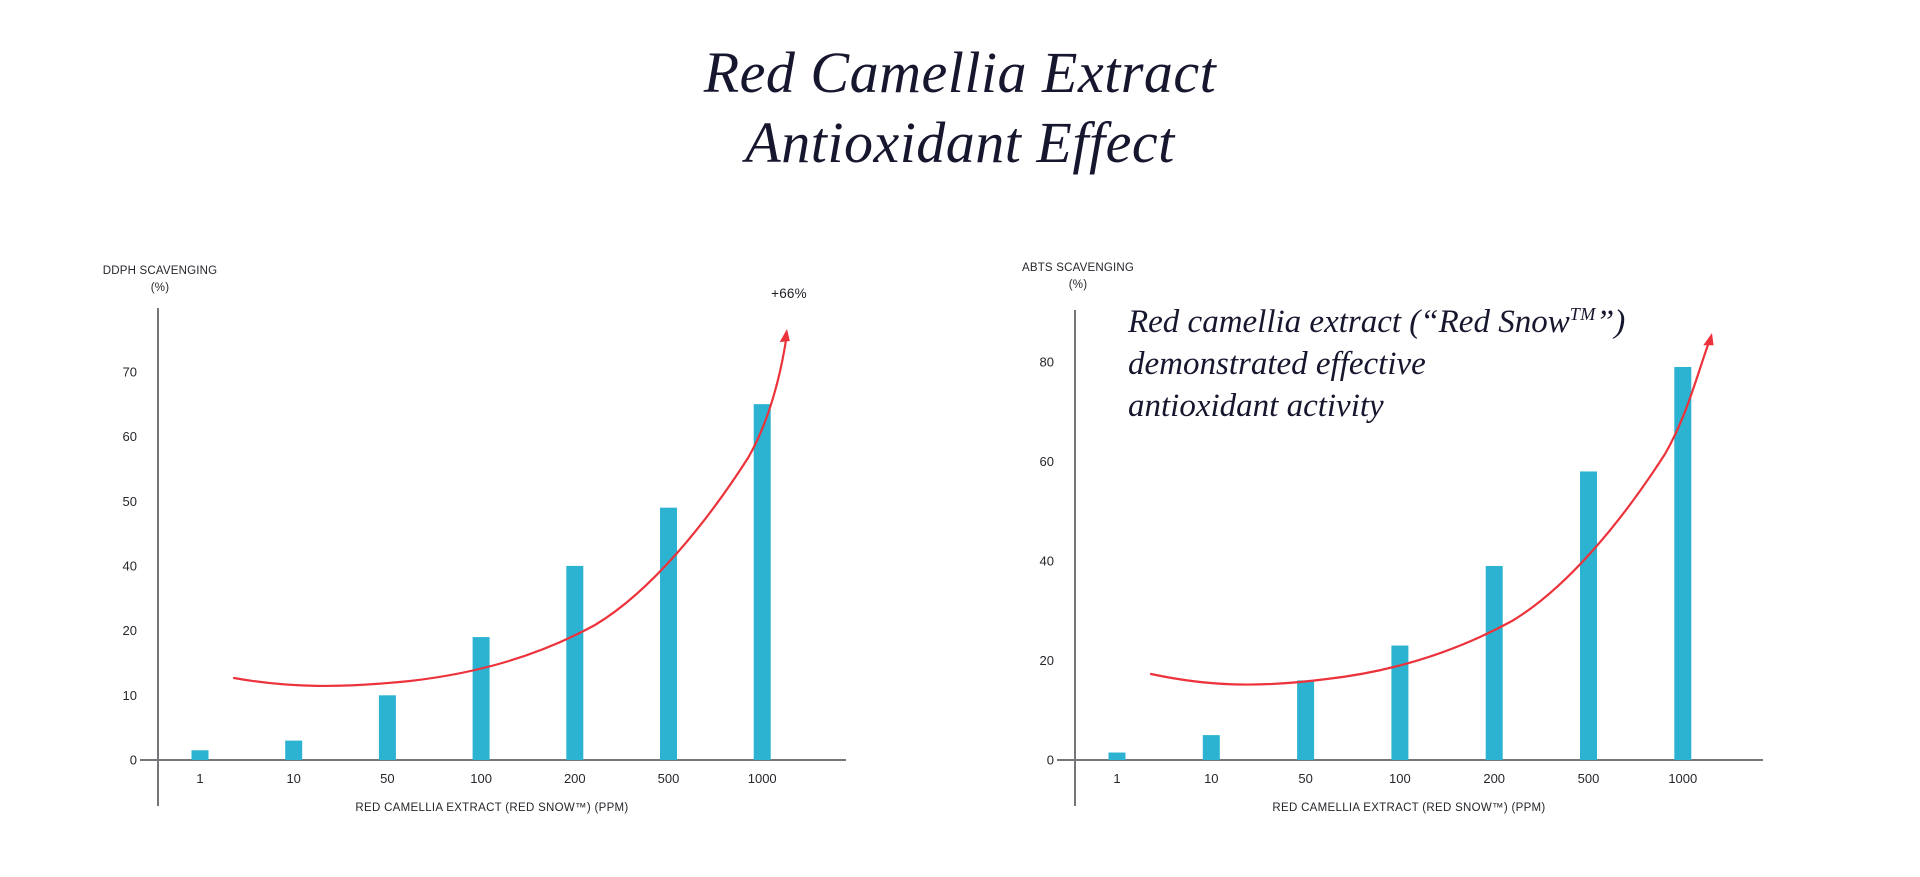 This screenshot has height=877, width=1920. Describe the element at coordinates (130, 501) in the screenshot. I see `y-tick-label: 50` at that location.